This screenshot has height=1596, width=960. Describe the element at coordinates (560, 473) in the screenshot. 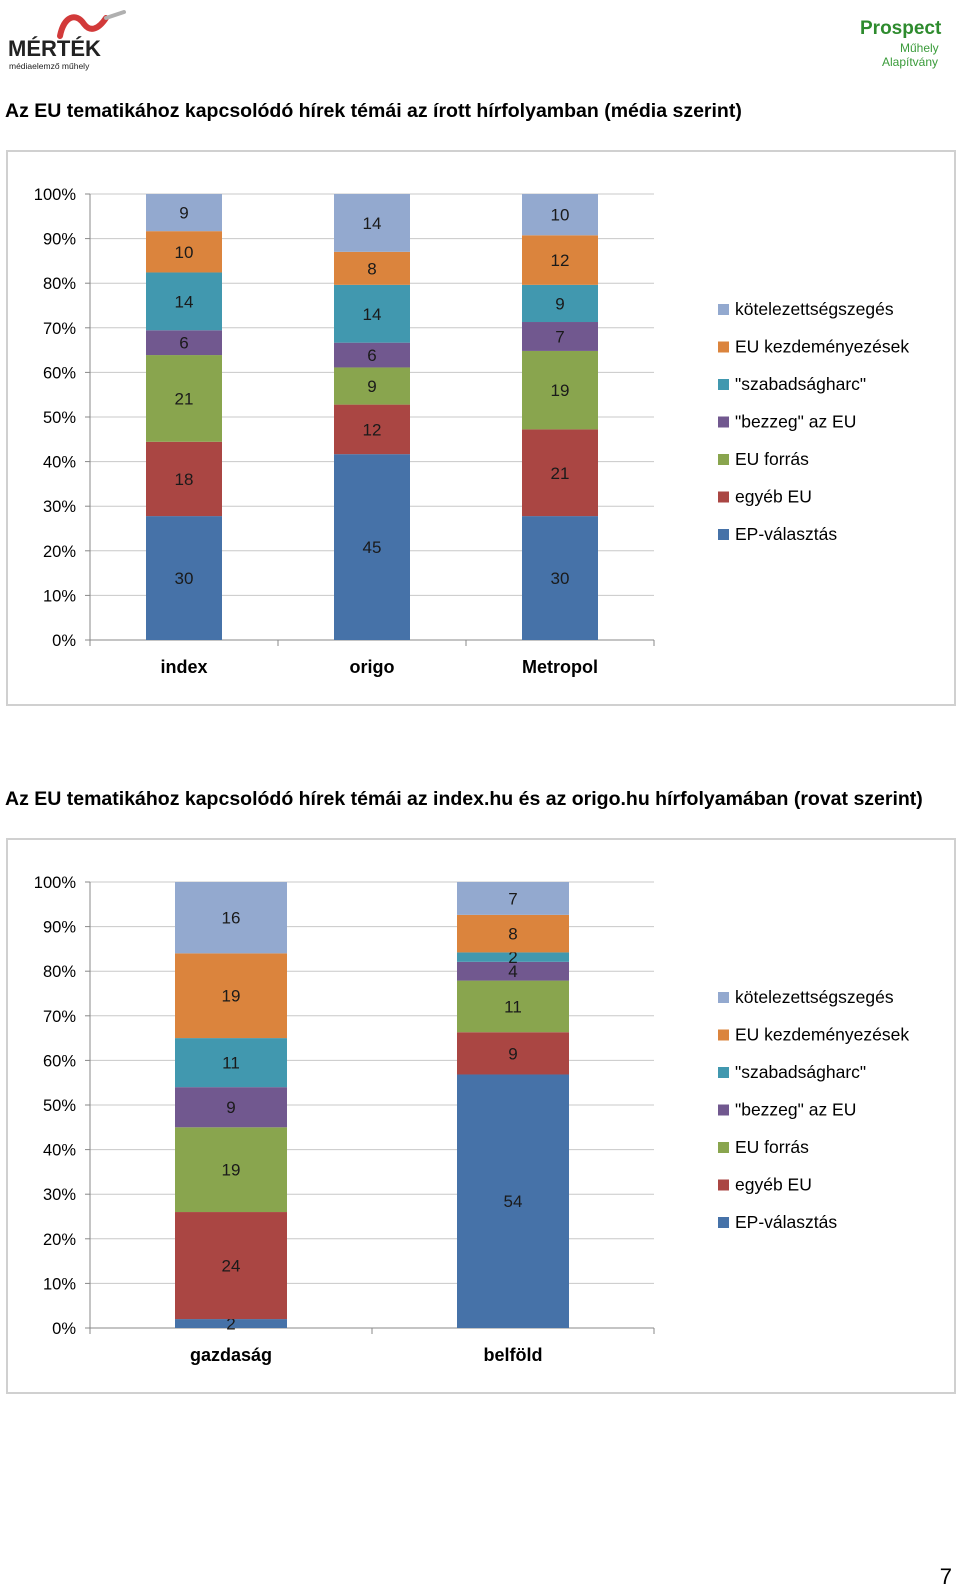

I see `chart-1-bar-metropol-egyeb-eu` at that location.